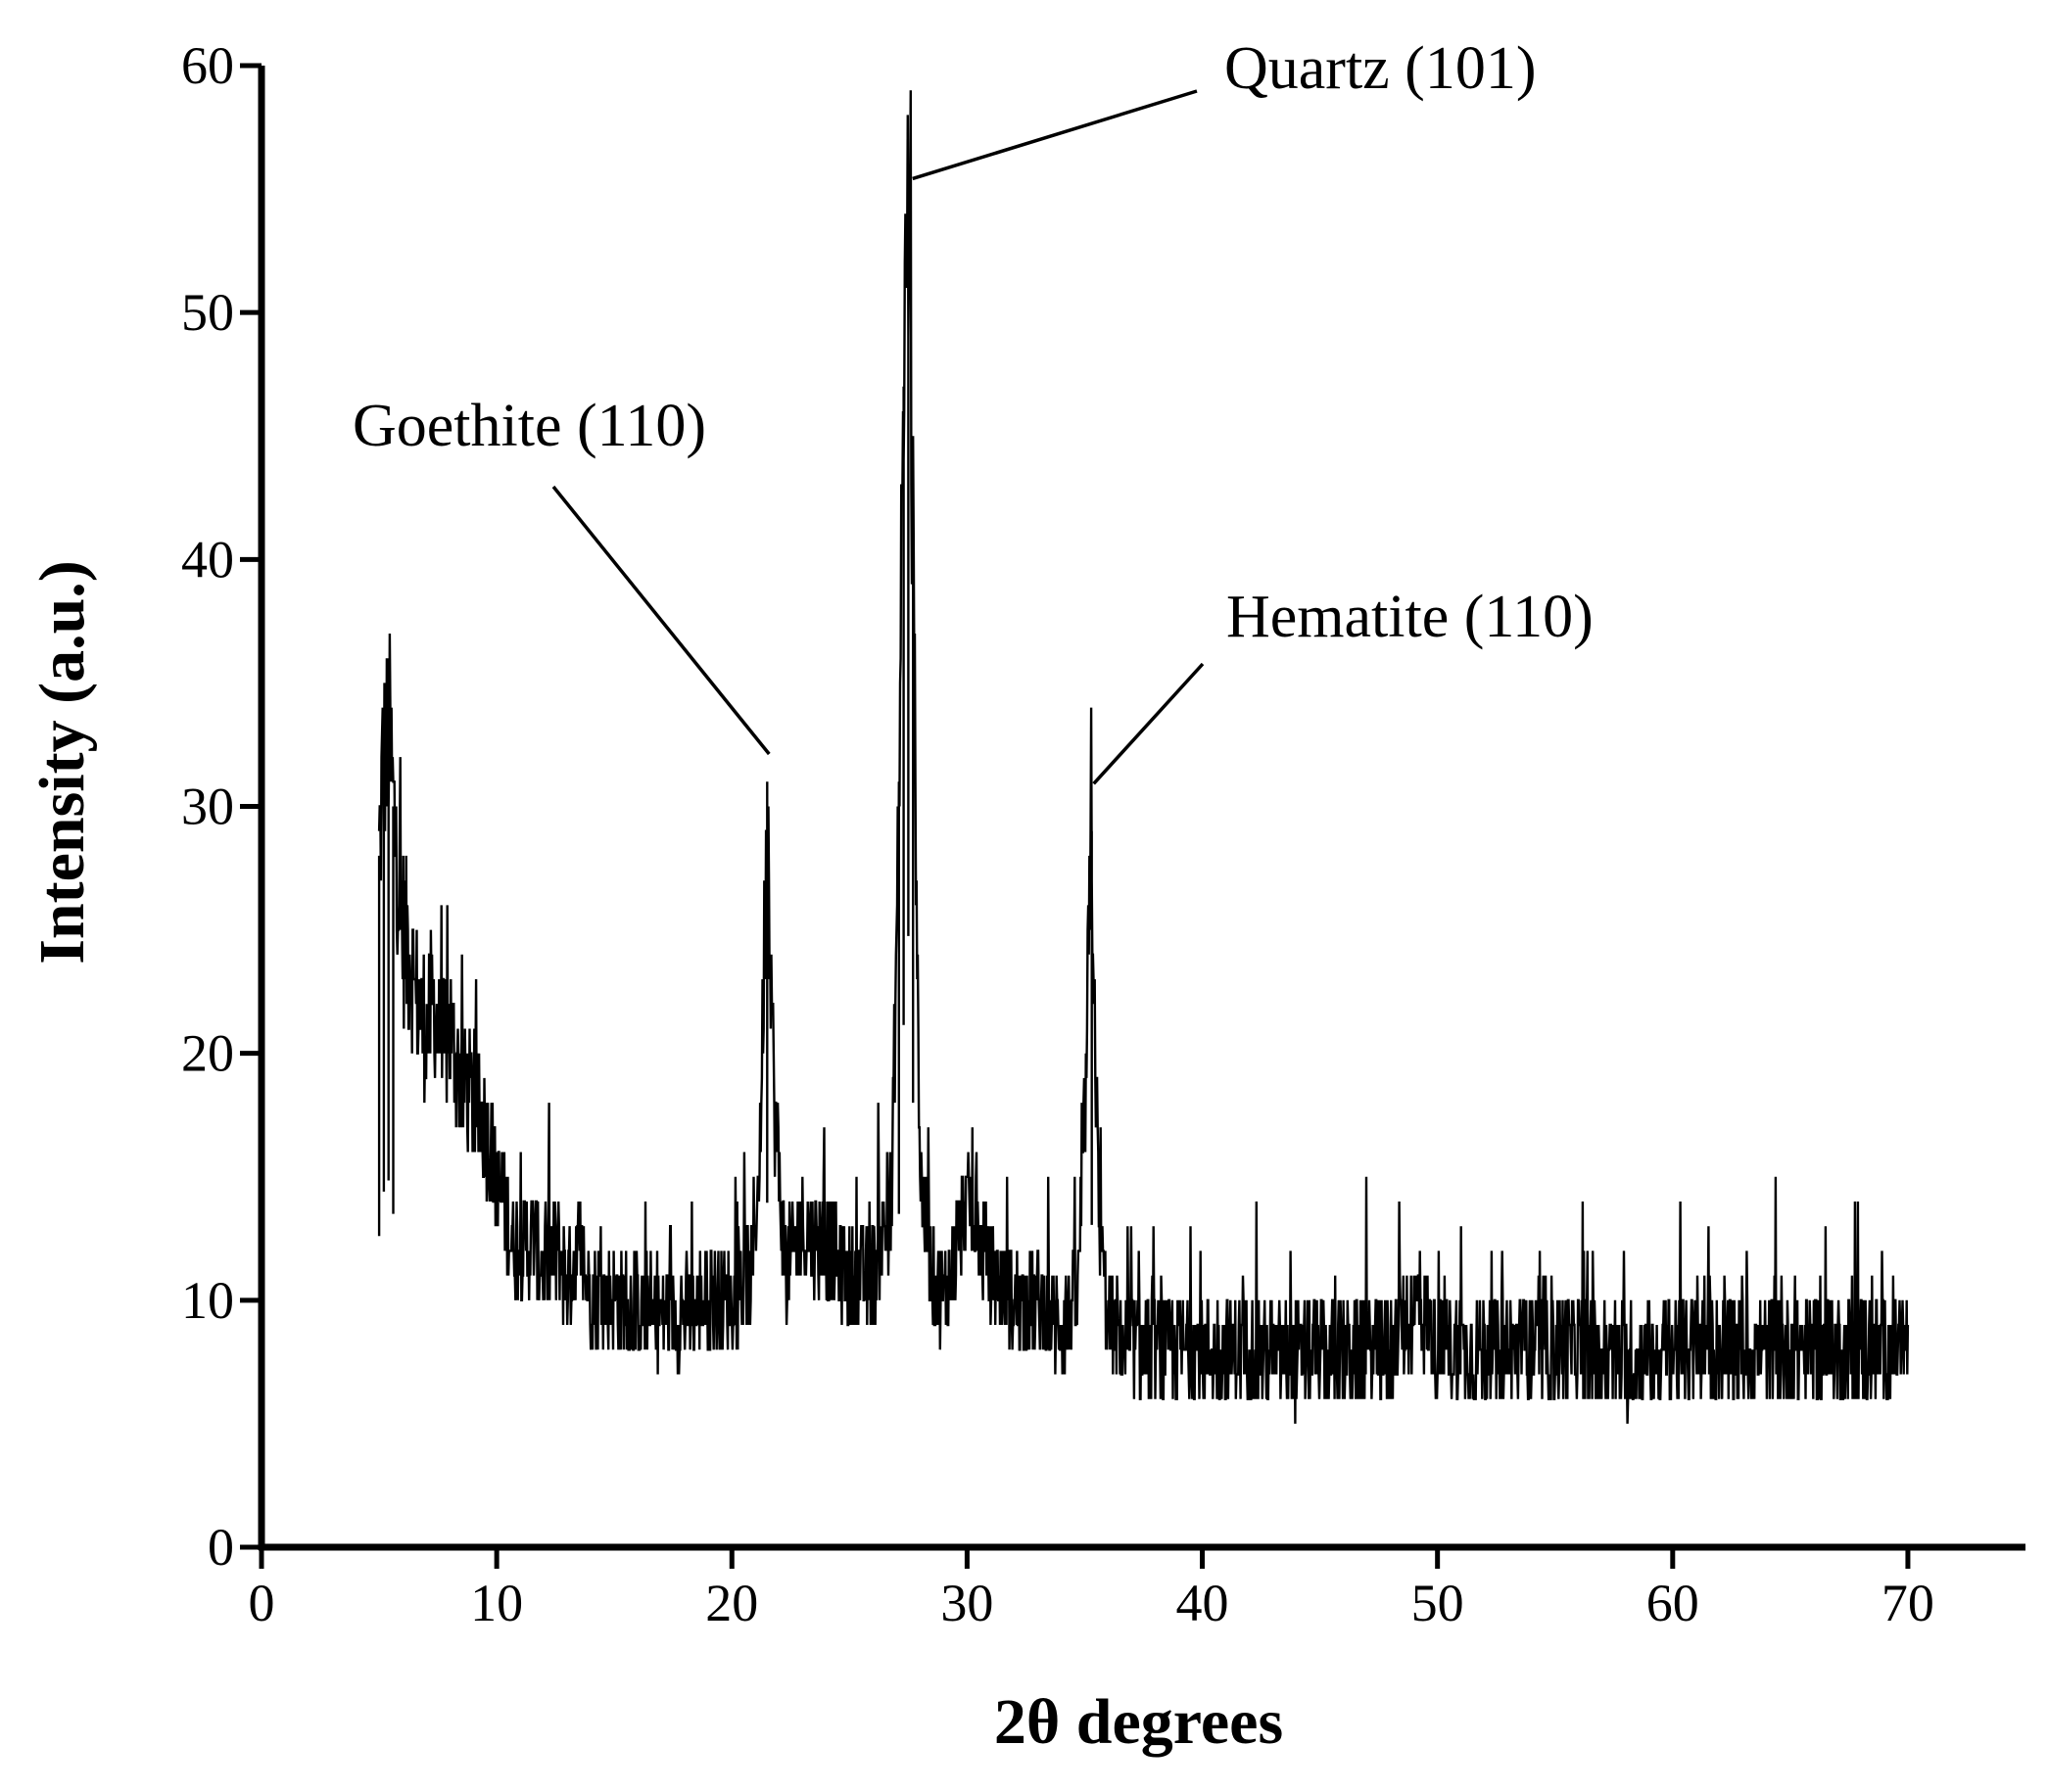  Describe the element at coordinates (731, 1603) in the screenshot. I see `x-tick-label: 20` at that location.